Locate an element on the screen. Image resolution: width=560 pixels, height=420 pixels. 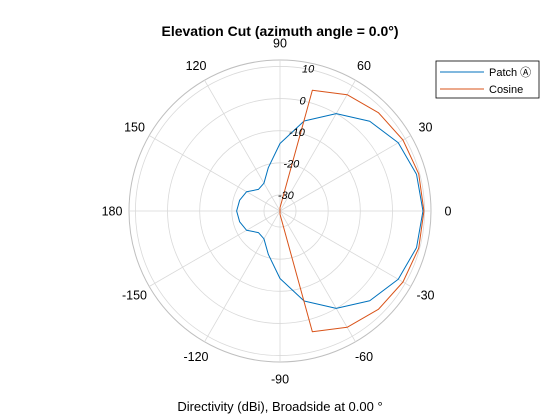
legend: Patch Ⓐ Cosine is located at coordinates (487, 79).